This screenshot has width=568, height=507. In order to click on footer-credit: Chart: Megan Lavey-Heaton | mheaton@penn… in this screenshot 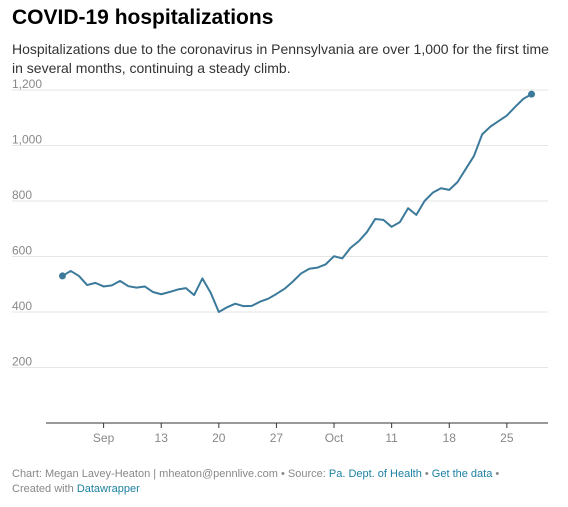, I will do `click(170, 474)`.